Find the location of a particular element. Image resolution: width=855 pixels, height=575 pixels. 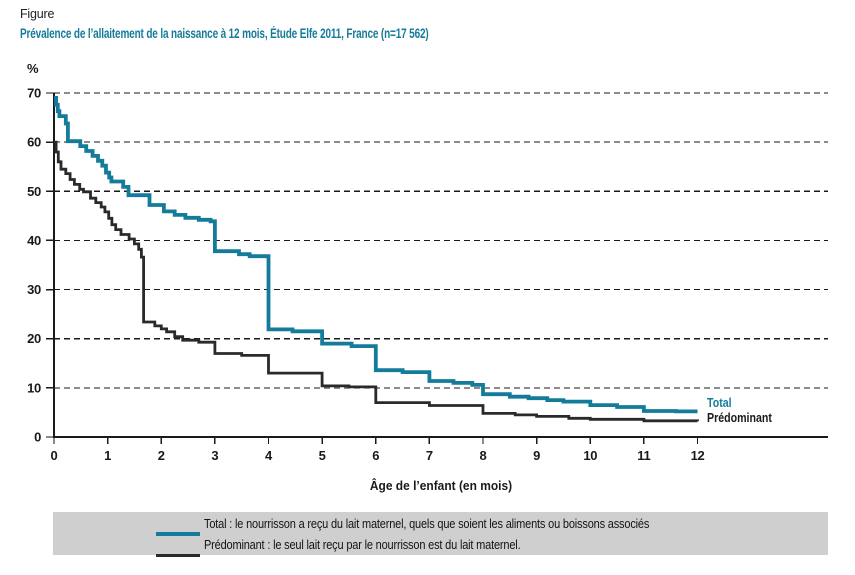

x-tick-label: 11 is located at coordinates (643, 455).